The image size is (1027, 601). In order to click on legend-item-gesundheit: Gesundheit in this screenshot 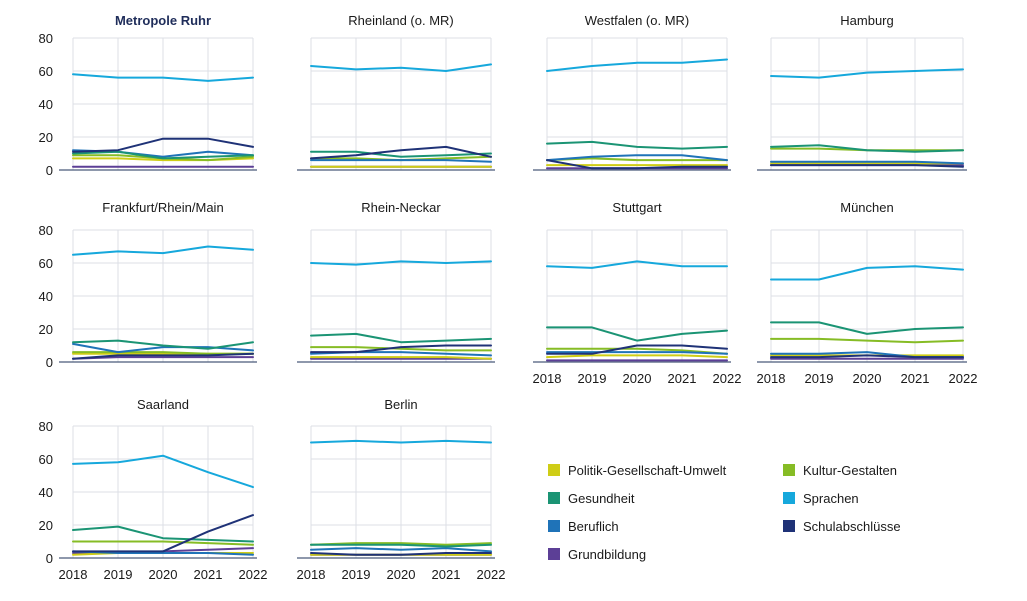, I will do `click(591, 498)`.